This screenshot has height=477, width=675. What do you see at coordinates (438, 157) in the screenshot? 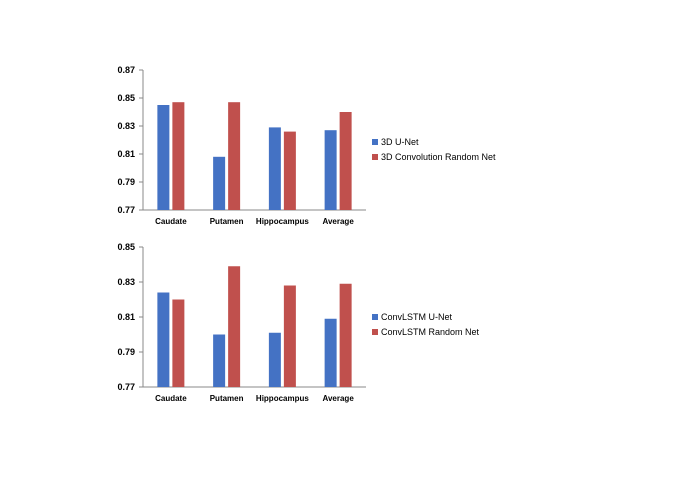
I see `legend-label: 3D Convolution Random Net` at bounding box center [438, 157].